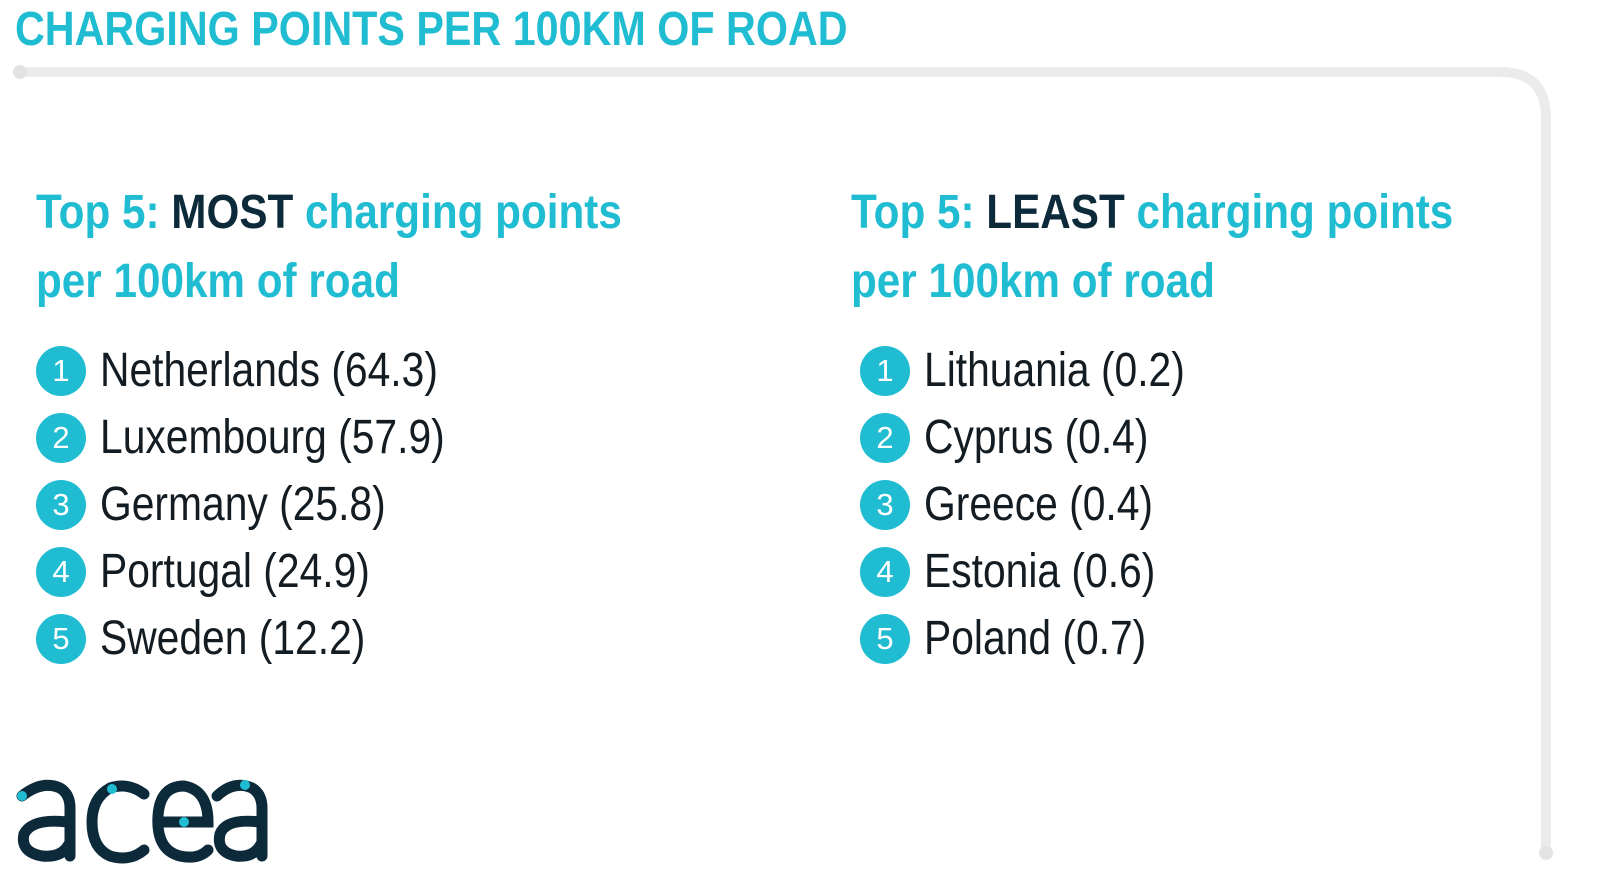 The image size is (1600, 889). I want to click on list-item: 2 Luxembourg (57.9), so click(369, 437).